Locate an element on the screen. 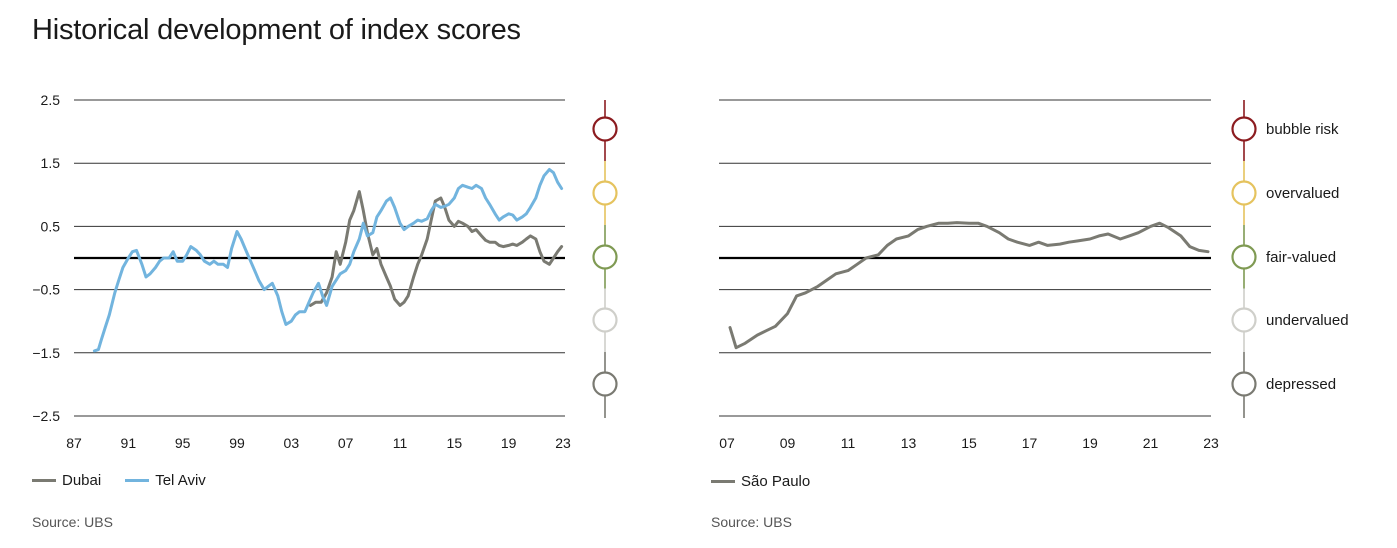  page-title: Historical development of index scores is located at coordinates (276, 30).